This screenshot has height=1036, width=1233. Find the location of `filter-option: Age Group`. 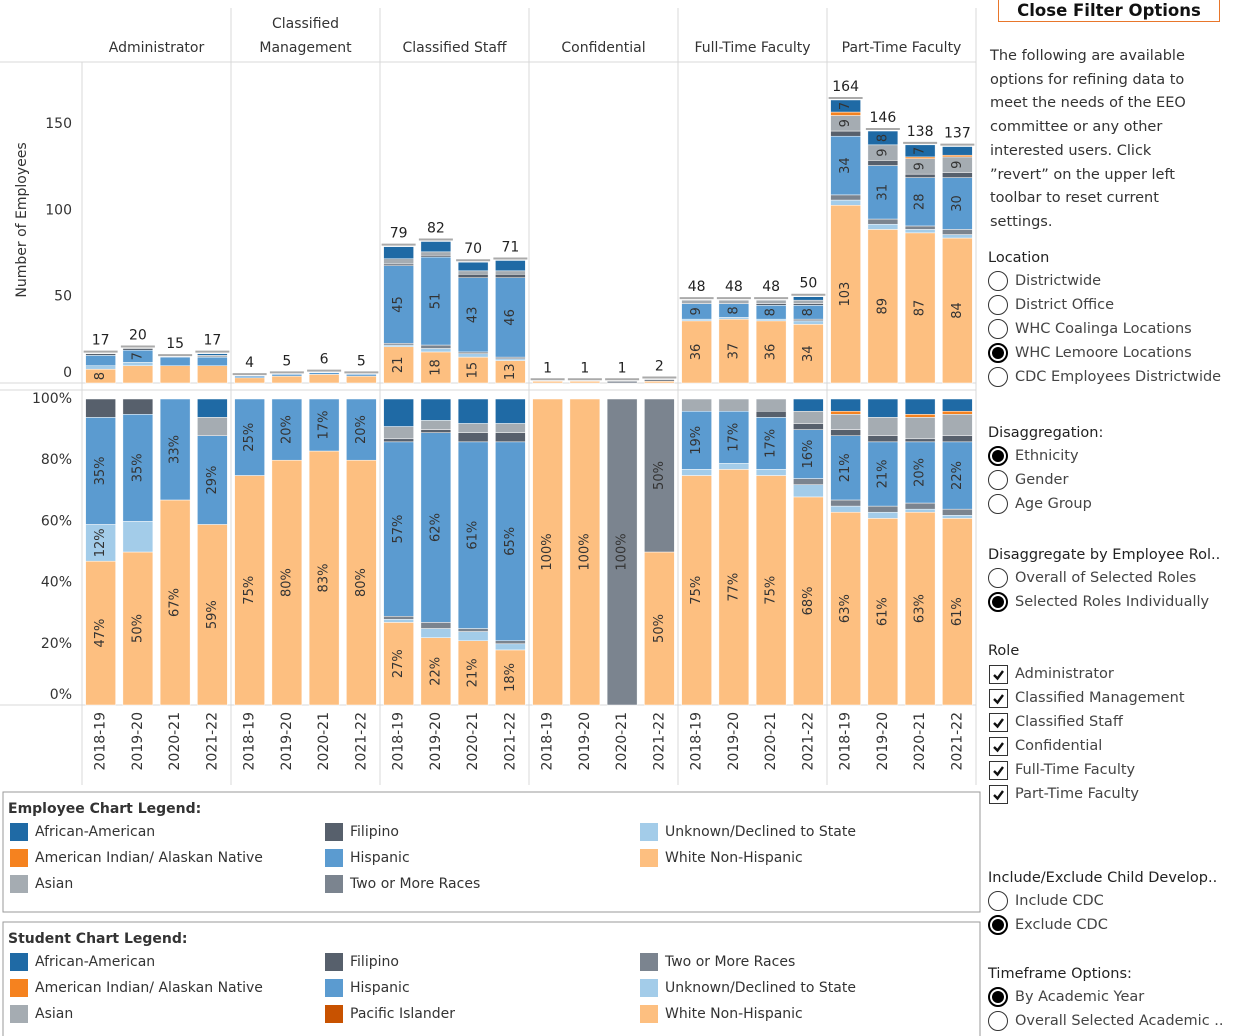

filter-option: Age Group is located at coordinates (1053, 504).